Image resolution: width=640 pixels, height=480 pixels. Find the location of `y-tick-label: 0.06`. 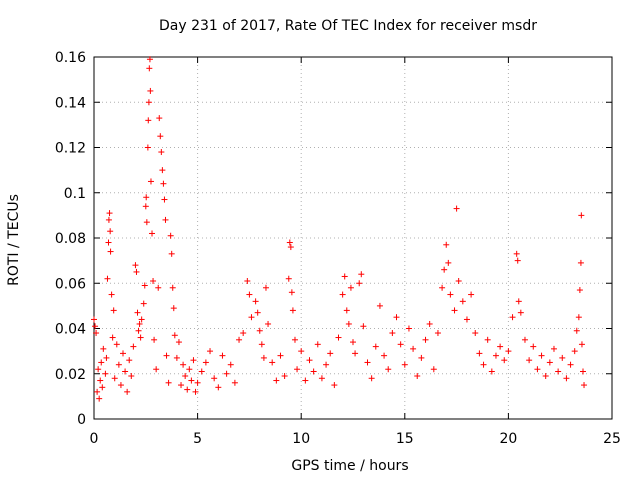

y-tick-label: 0.06 is located at coordinates (70, 284).